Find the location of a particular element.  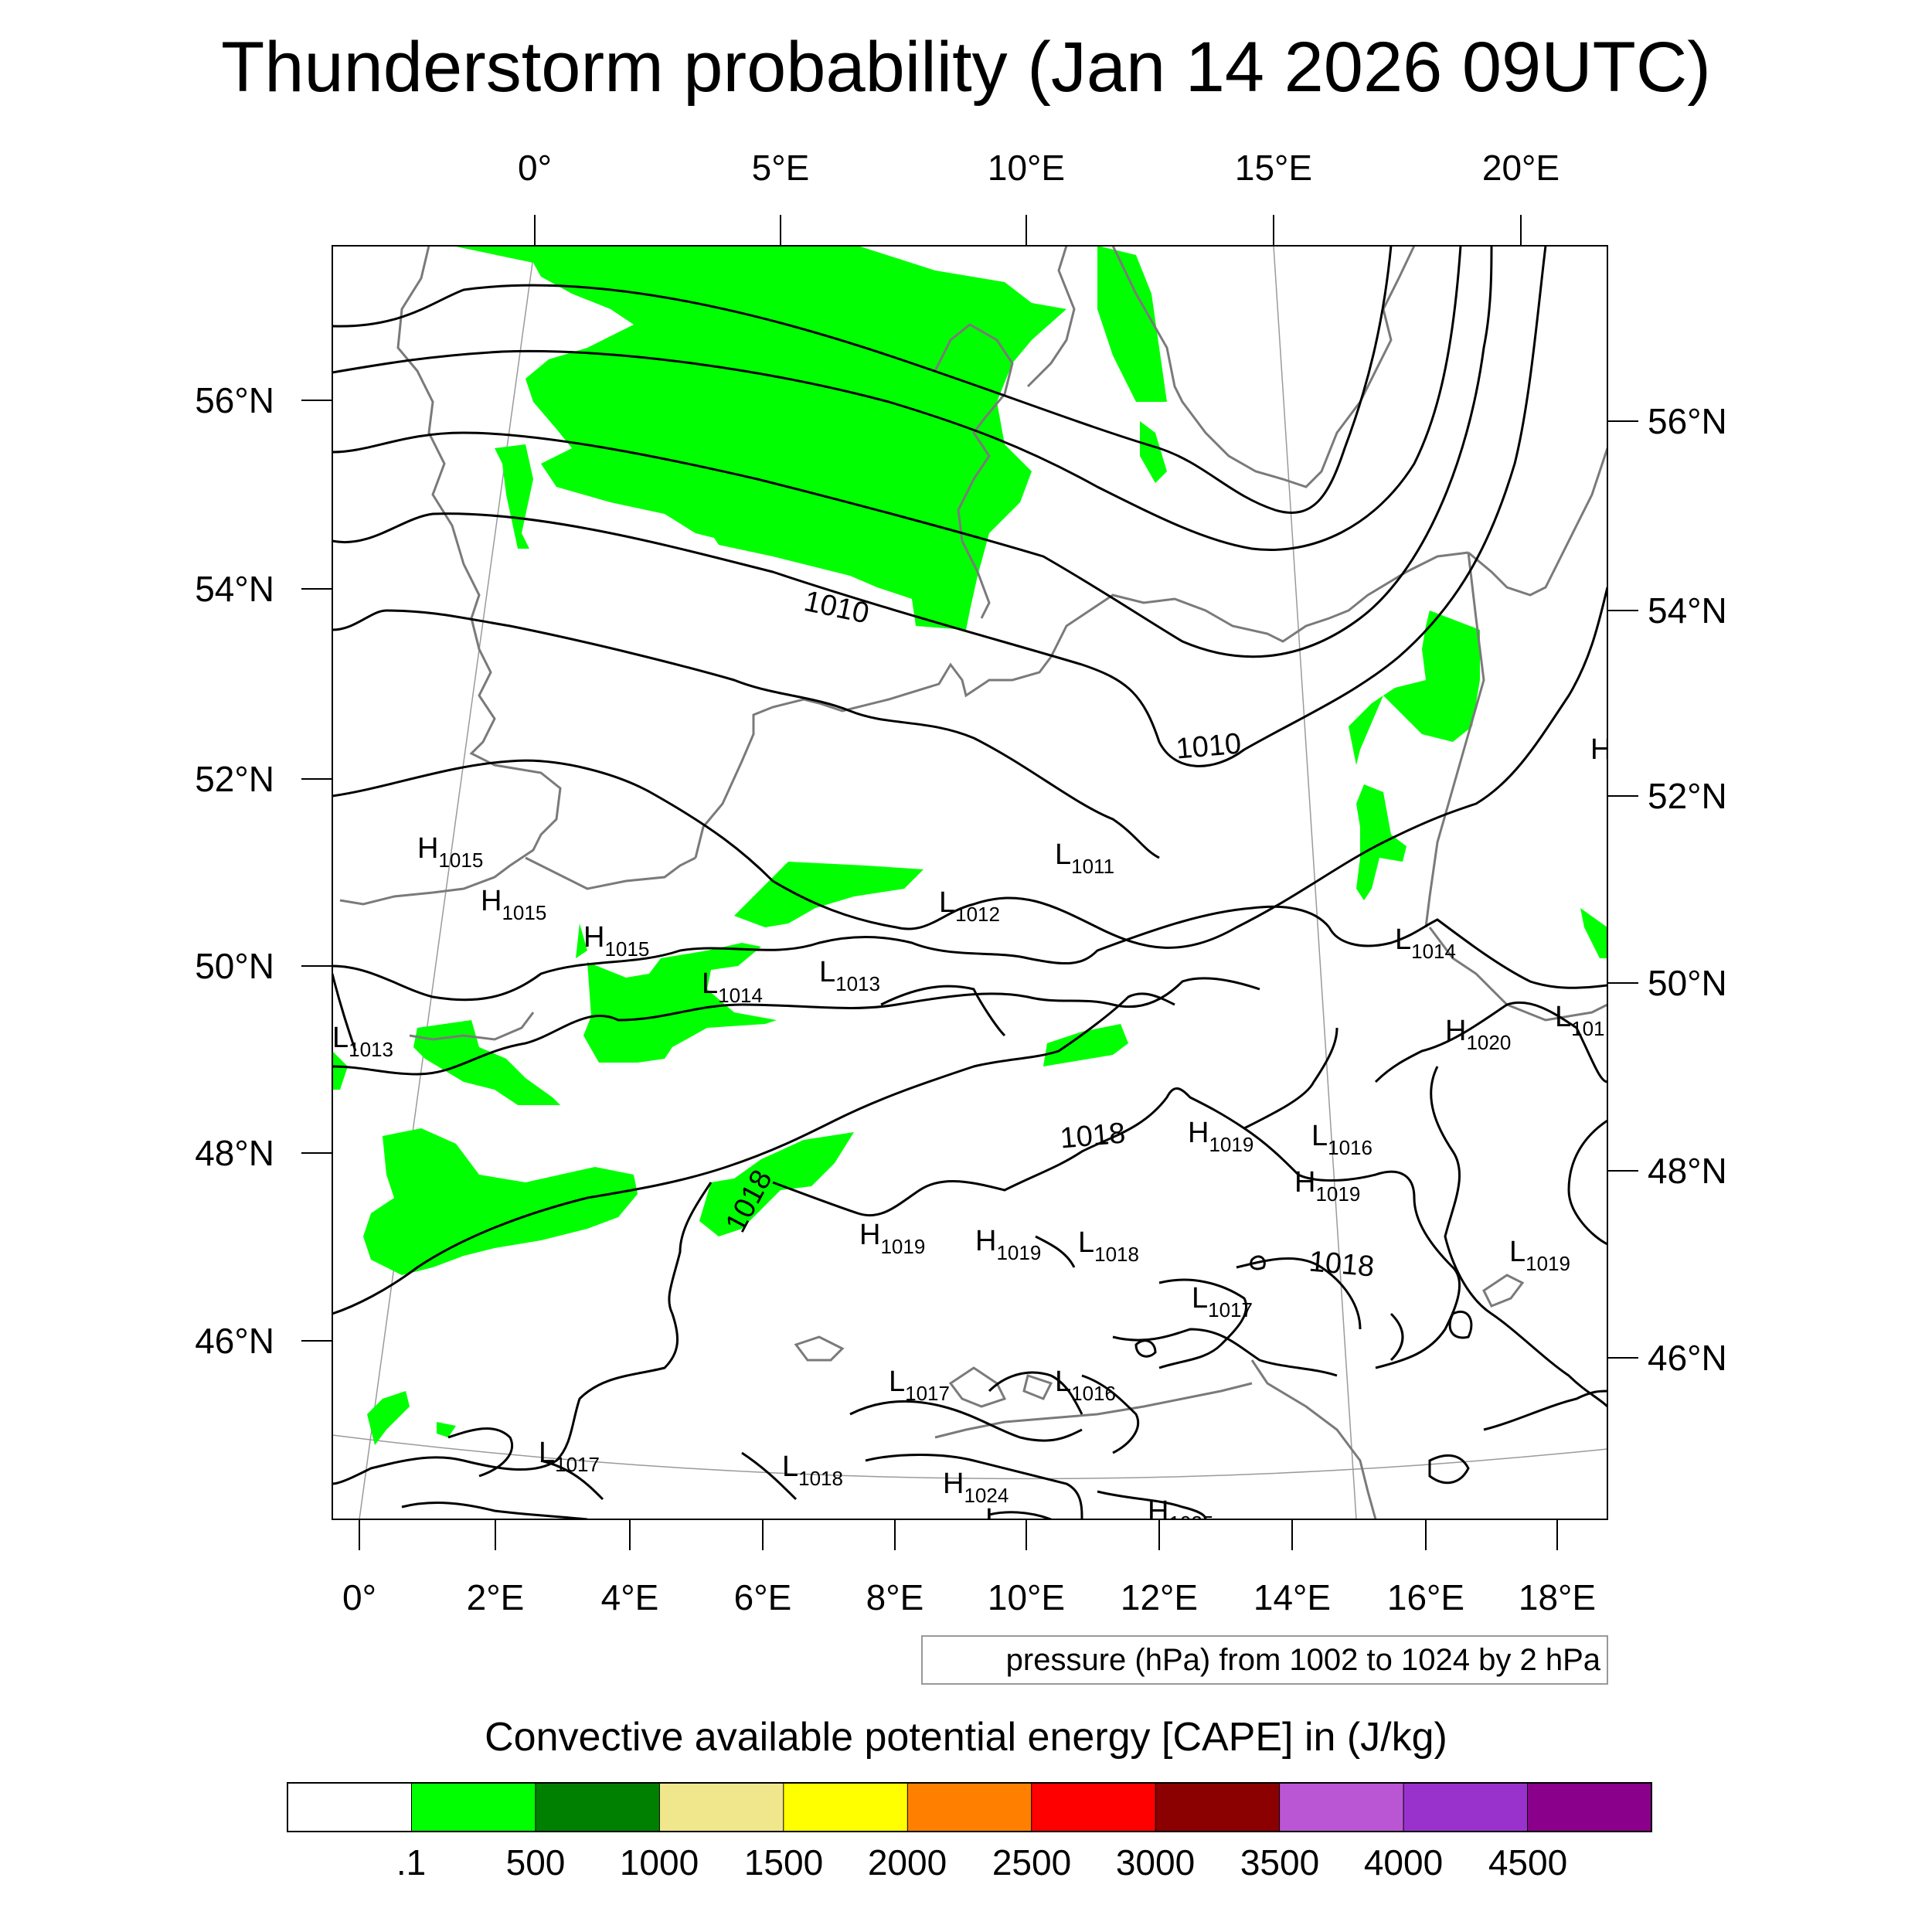

colorbar-label: 4000 is located at coordinates (1404, 1863).